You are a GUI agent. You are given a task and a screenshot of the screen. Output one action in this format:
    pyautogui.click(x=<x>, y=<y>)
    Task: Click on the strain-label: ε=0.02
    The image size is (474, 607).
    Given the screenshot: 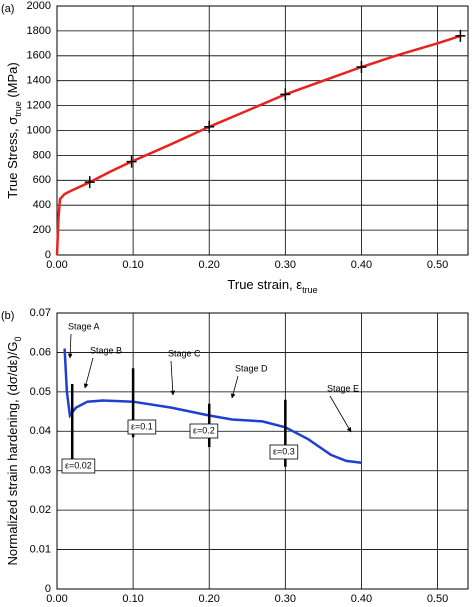 What is the action you would take?
    pyautogui.click(x=78, y=465)
    